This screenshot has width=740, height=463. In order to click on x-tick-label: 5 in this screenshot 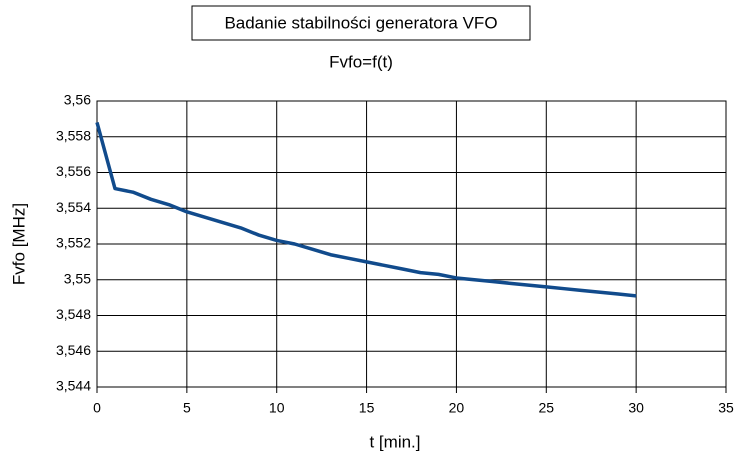, I will do `click(187, 408)`.